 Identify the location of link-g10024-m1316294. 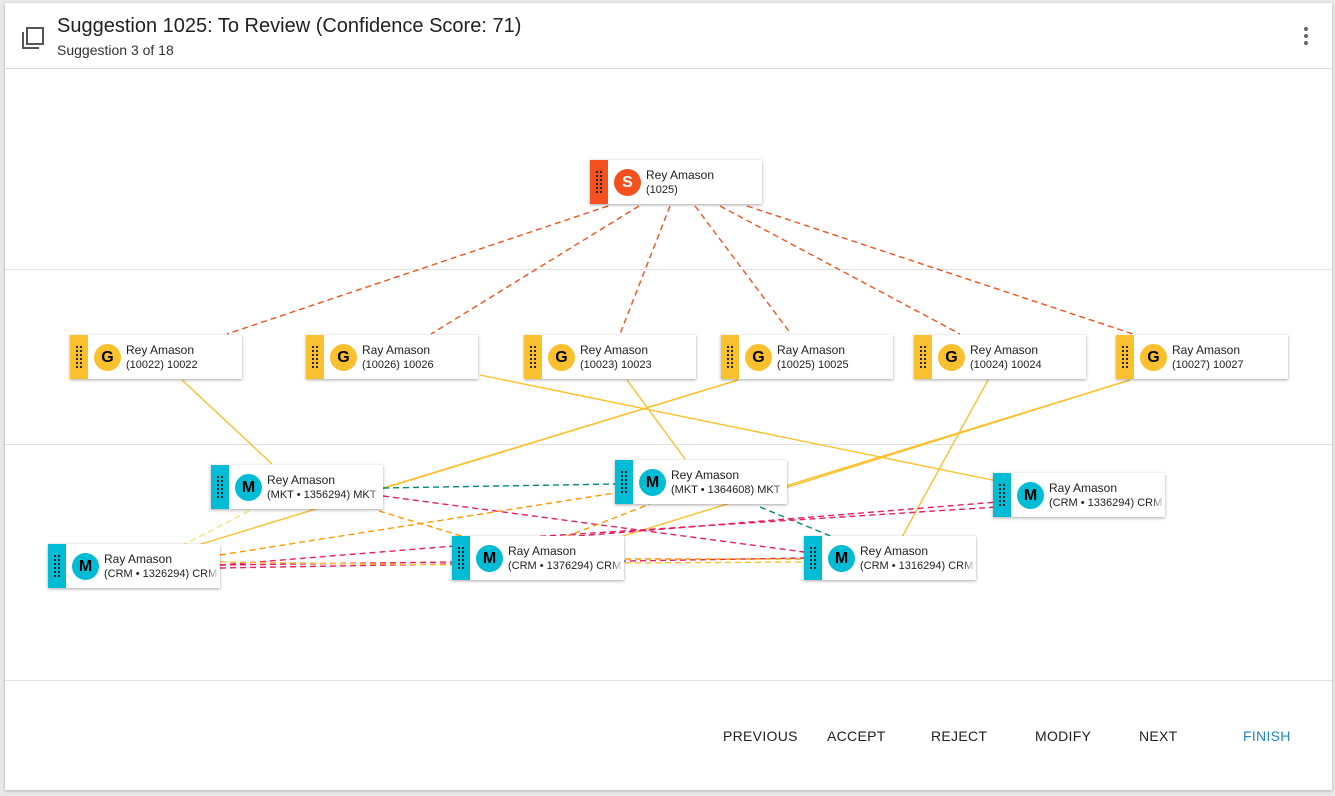
(945, 458).